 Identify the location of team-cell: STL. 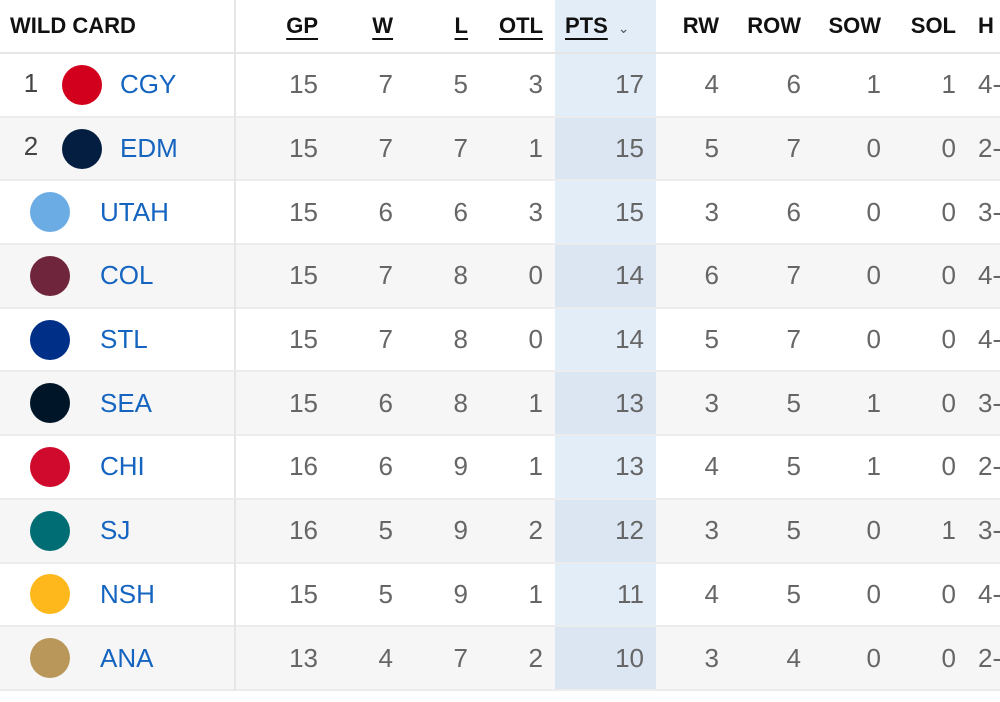
(118, 339).